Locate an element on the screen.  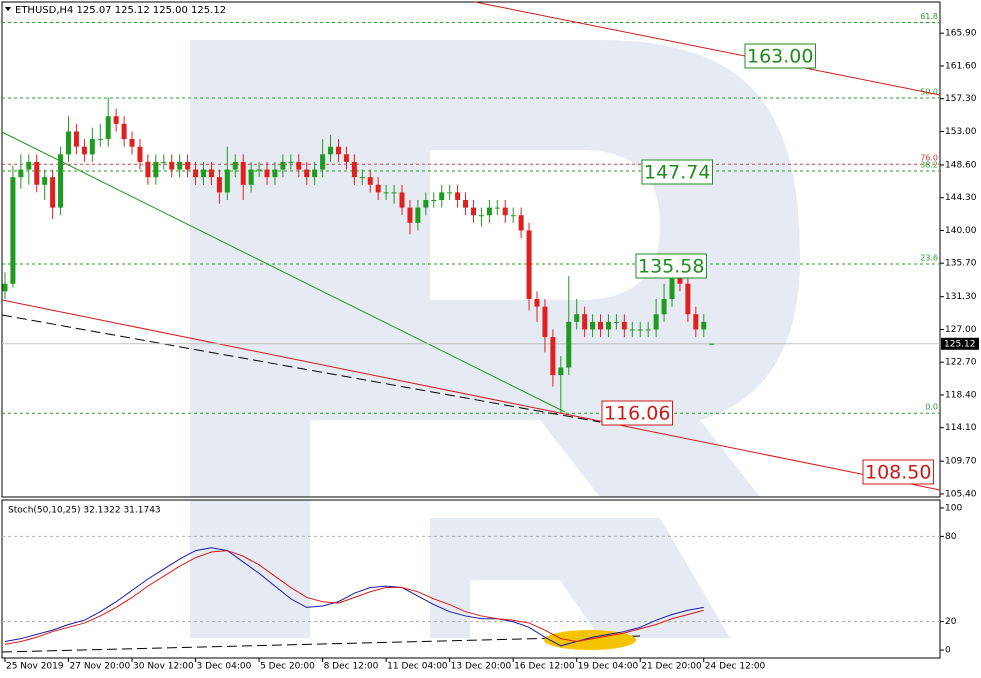
level-label: 23.6 is located at coordinates (929, 257).